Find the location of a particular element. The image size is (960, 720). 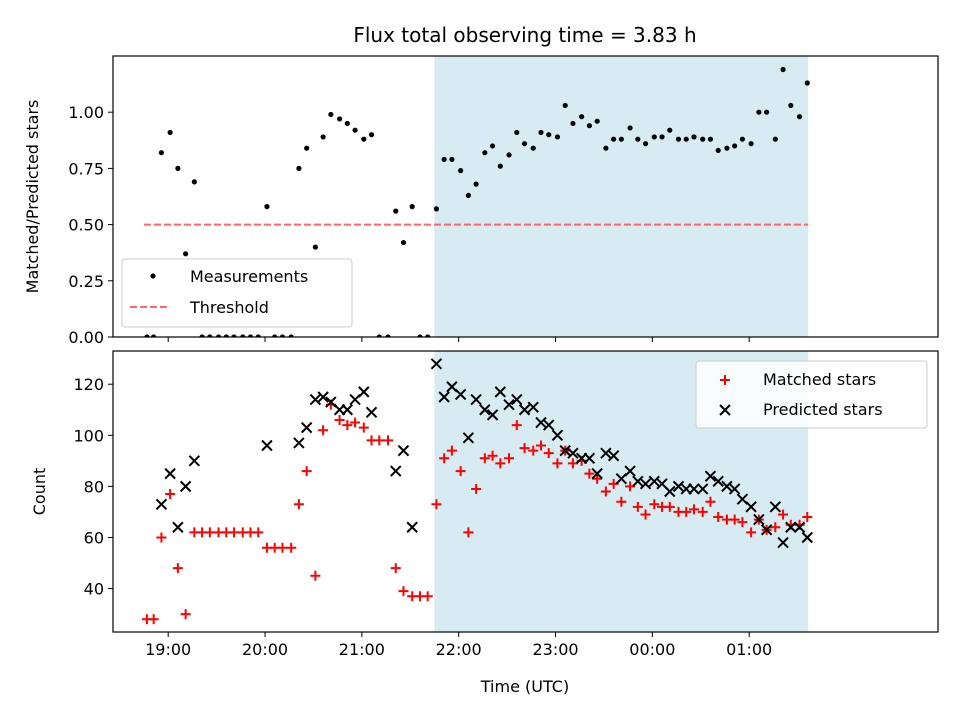

count-y-tick-label: 40 is located at coordinates (94, 589).